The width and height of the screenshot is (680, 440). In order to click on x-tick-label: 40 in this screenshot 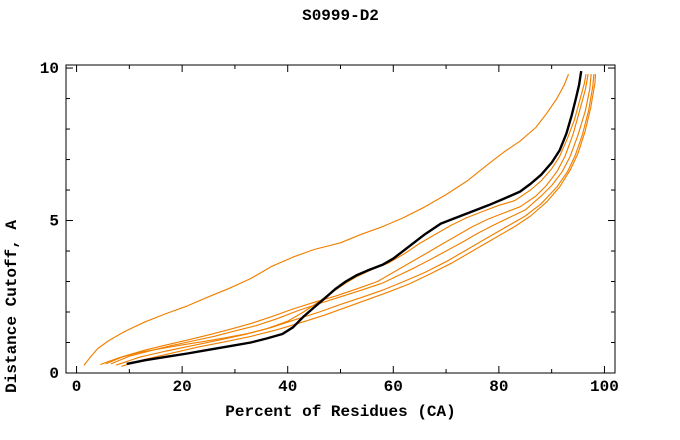, I will do `click(287, 387)`.